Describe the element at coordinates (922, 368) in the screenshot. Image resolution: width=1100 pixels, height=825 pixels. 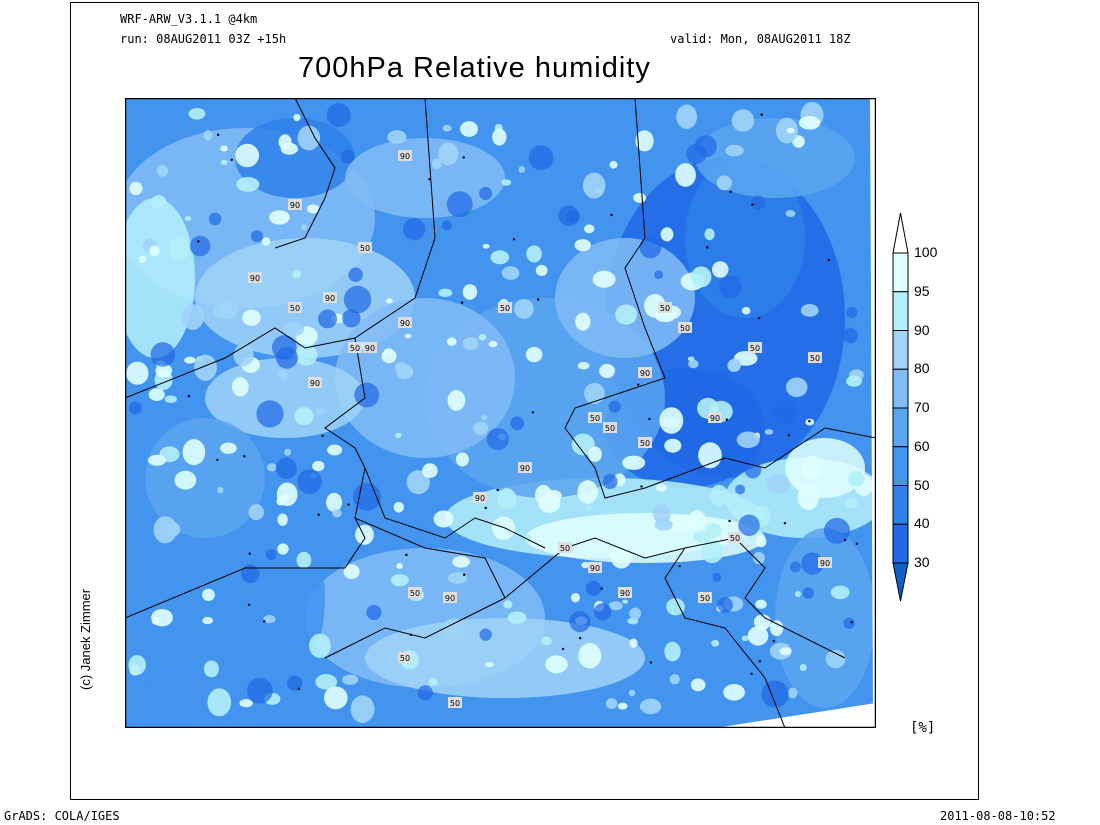
I see `colorbar-tick-label: 80` at that location.